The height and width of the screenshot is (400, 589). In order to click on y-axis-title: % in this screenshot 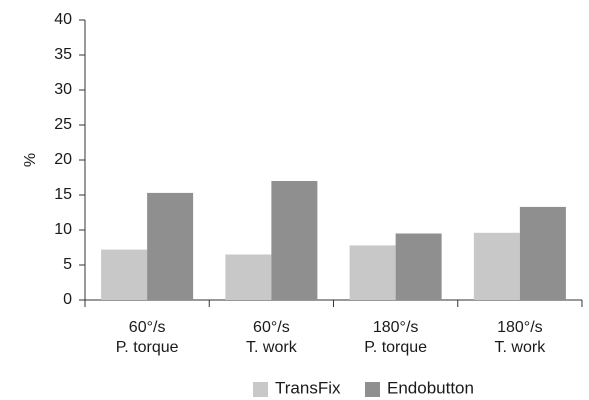, I will do `click(30, 160)`.